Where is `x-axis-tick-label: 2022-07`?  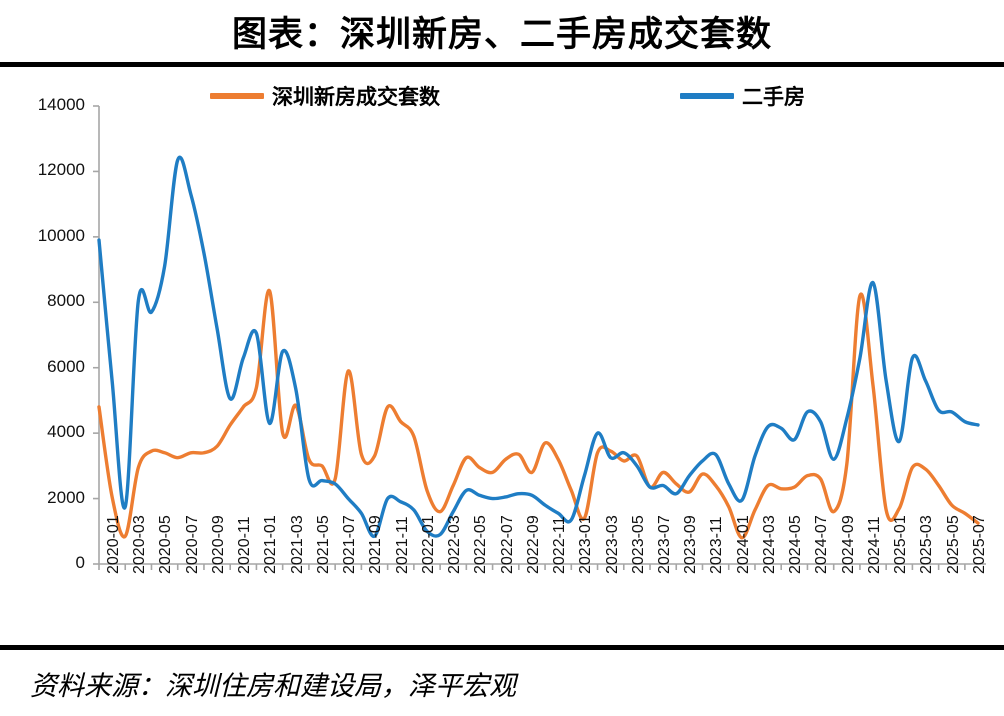 x-axis-tick-label: 2022-07 is located at coordinates (507, 544).